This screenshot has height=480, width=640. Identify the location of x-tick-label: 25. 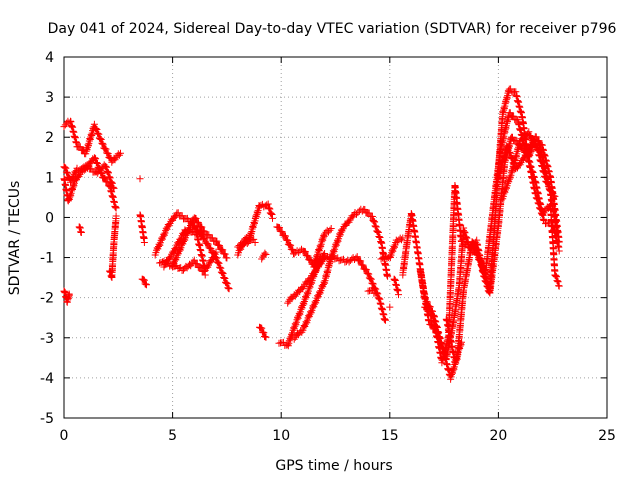
(607, 436).